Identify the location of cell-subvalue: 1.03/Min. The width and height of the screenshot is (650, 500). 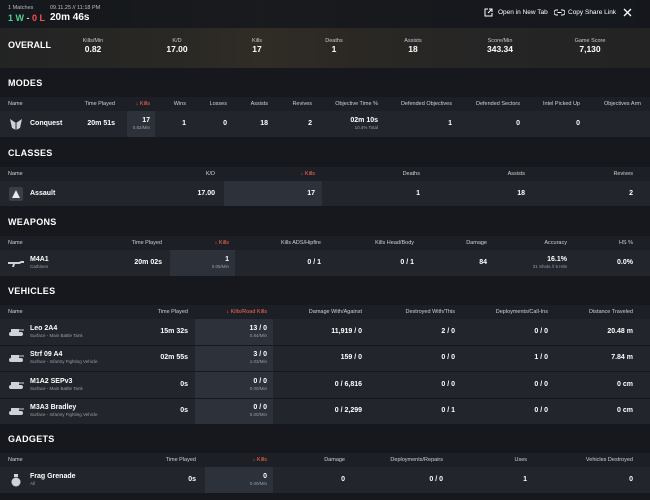
(258, 362).